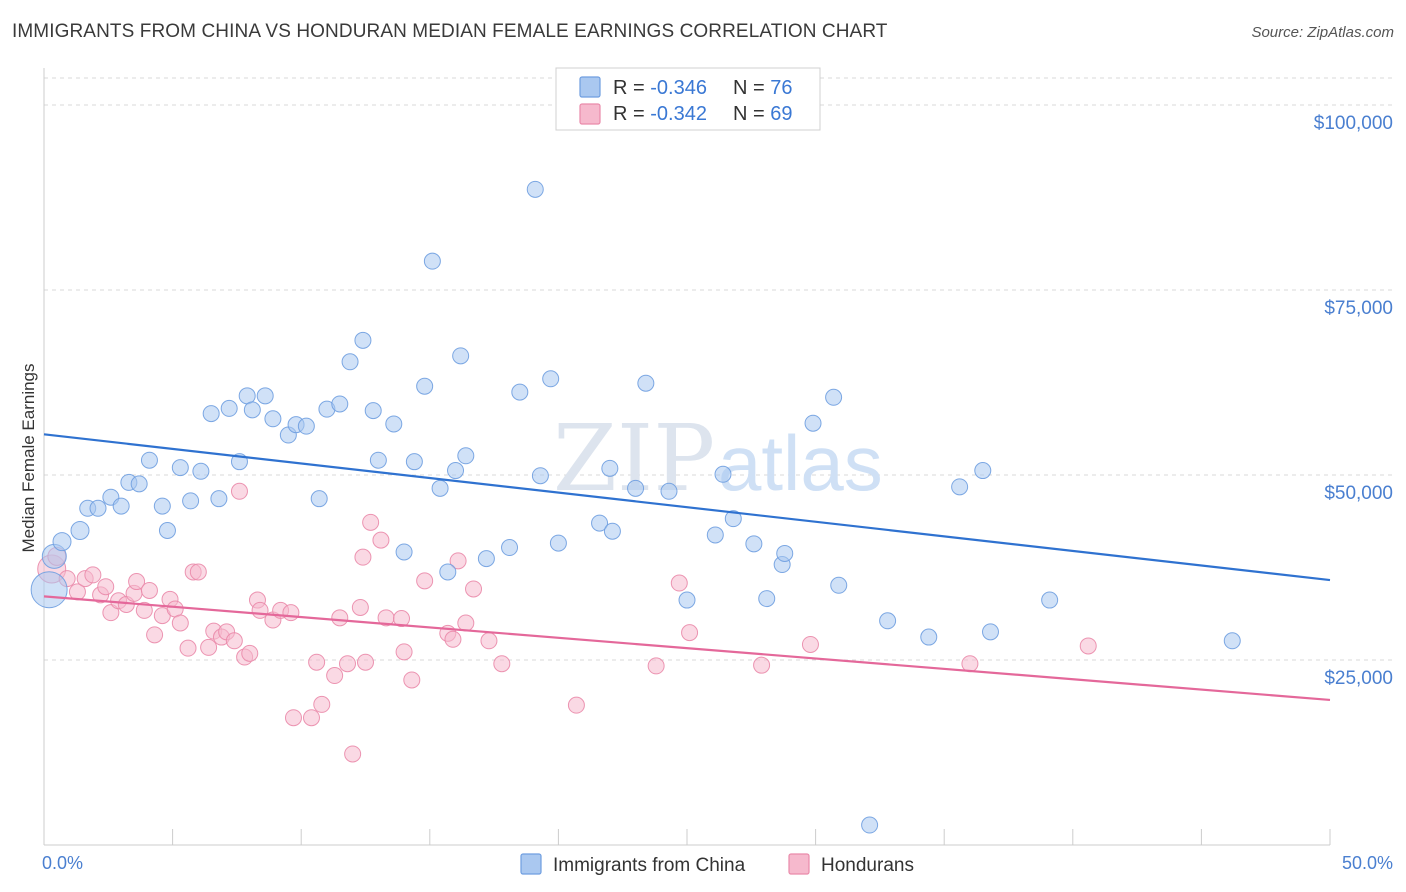 This screenshot has height=892, width=1406. Describe the element at coordinates (1322, 32) in the screenshot. I see `source-credit: Source: ZipAtlas.com` at that location.